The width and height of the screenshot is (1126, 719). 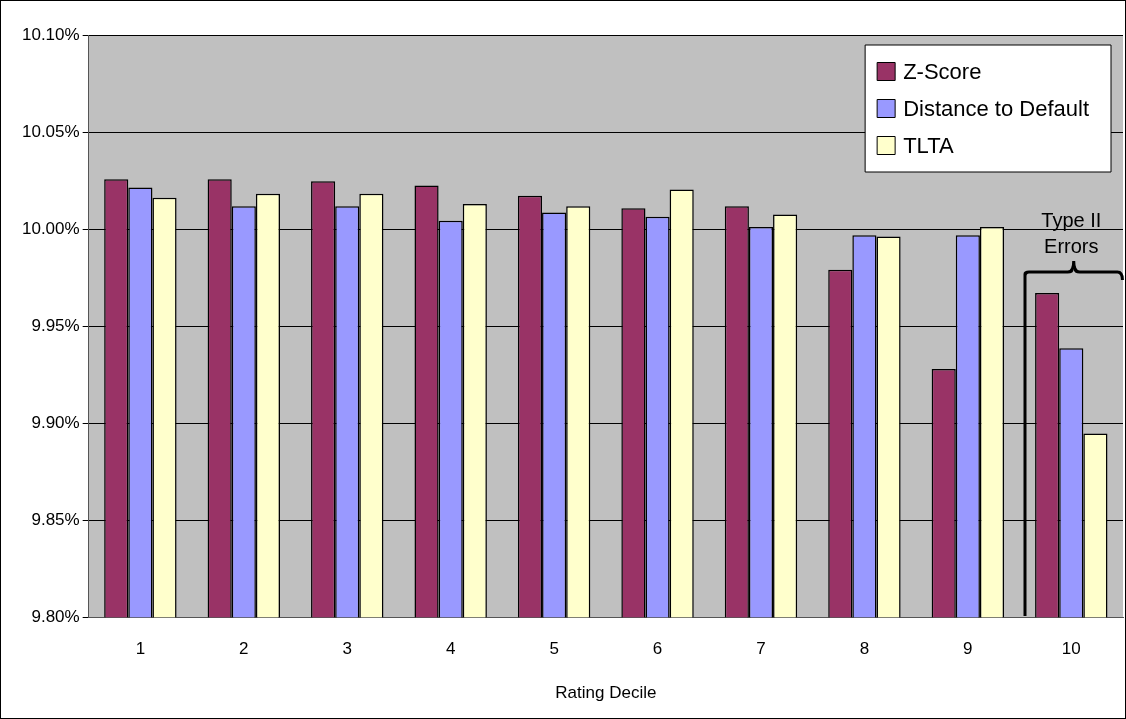 What do you see at coordinates (347, 649) in the screenshot?
I see `x-tick-label: 3` at bounding box center [347, 649].